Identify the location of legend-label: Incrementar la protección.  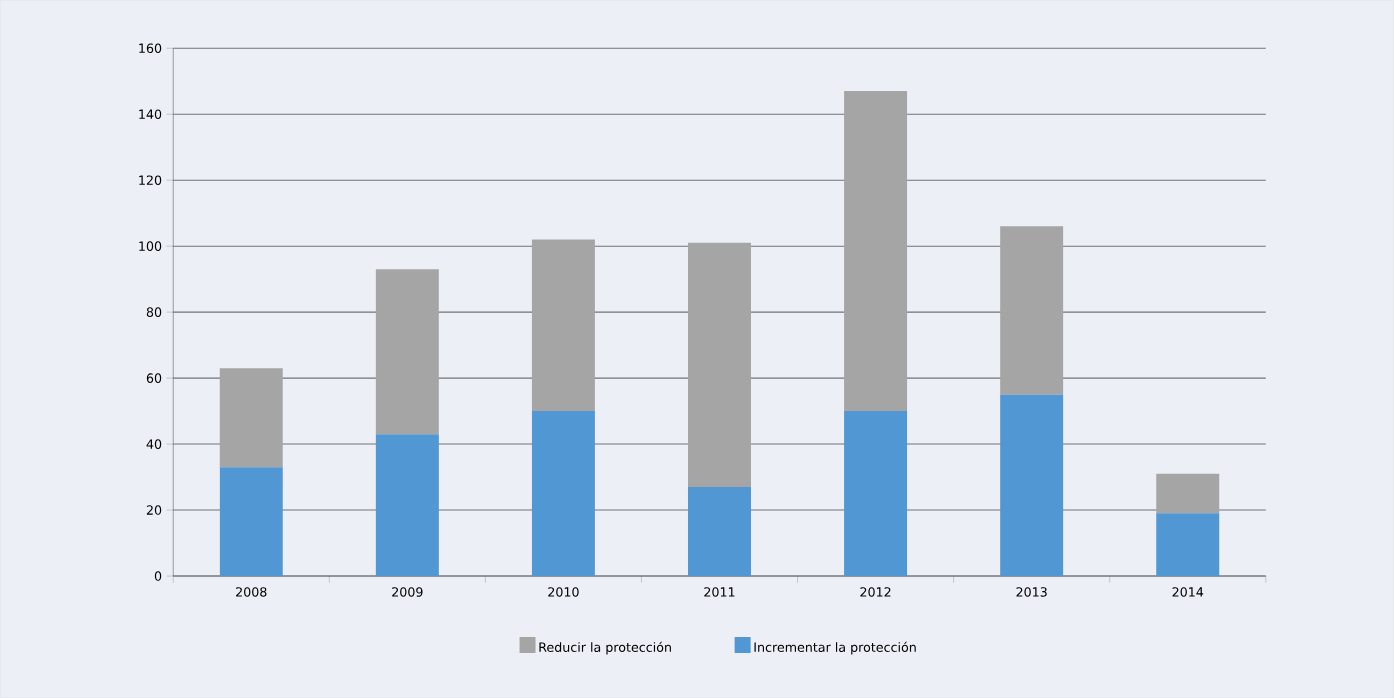
(835, 648).